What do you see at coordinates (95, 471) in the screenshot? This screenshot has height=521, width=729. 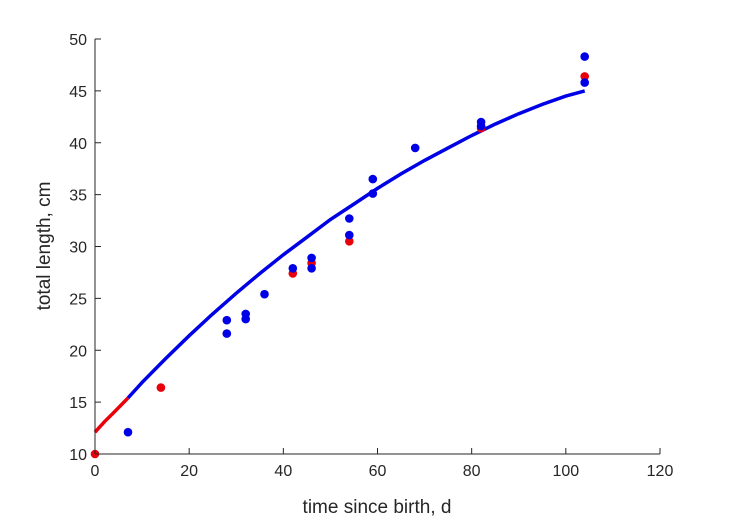 I see `x-tick-label: 0` at bounding box center [95, 471].